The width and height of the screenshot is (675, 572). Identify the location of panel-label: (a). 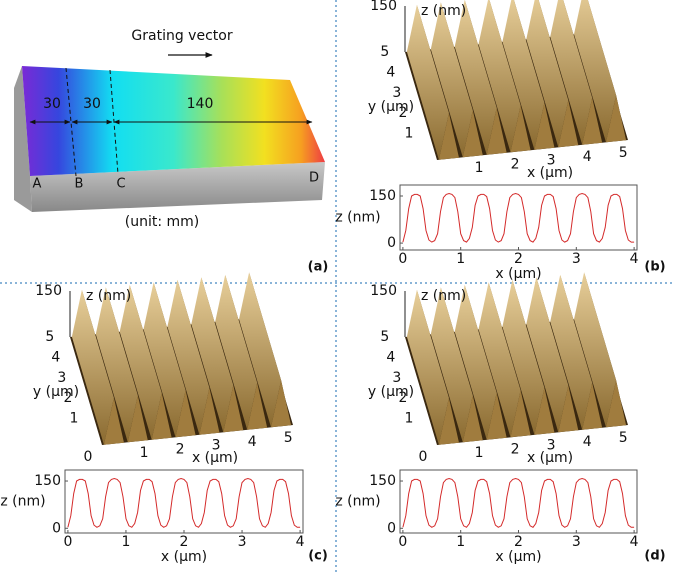
(318, 267).